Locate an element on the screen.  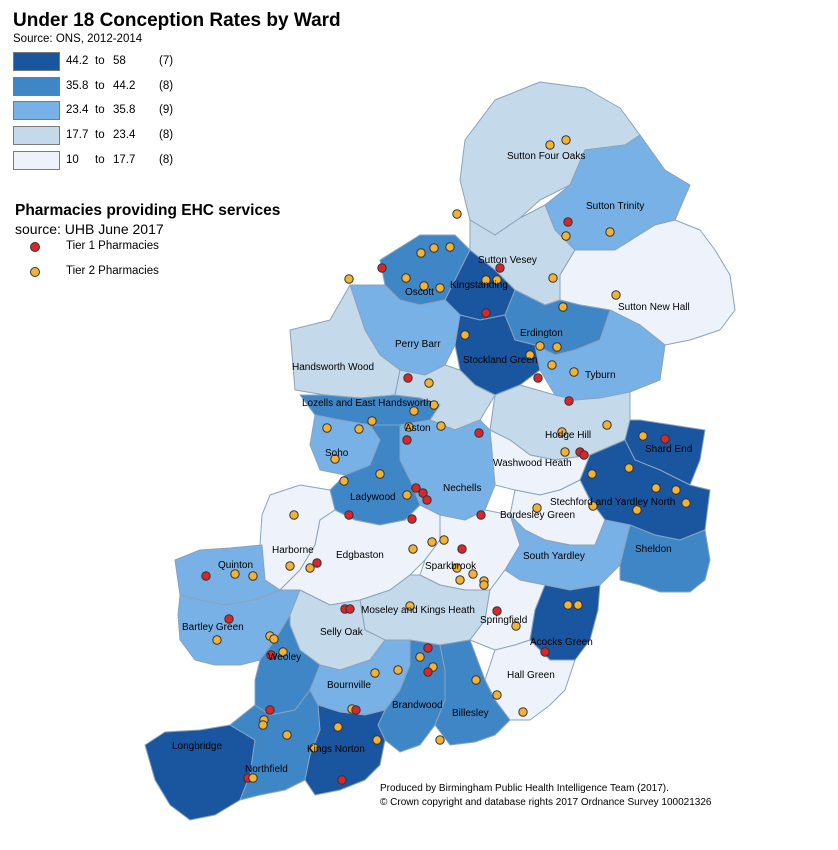
ward-label: Kings Norton is located at coordinates (336, 749).